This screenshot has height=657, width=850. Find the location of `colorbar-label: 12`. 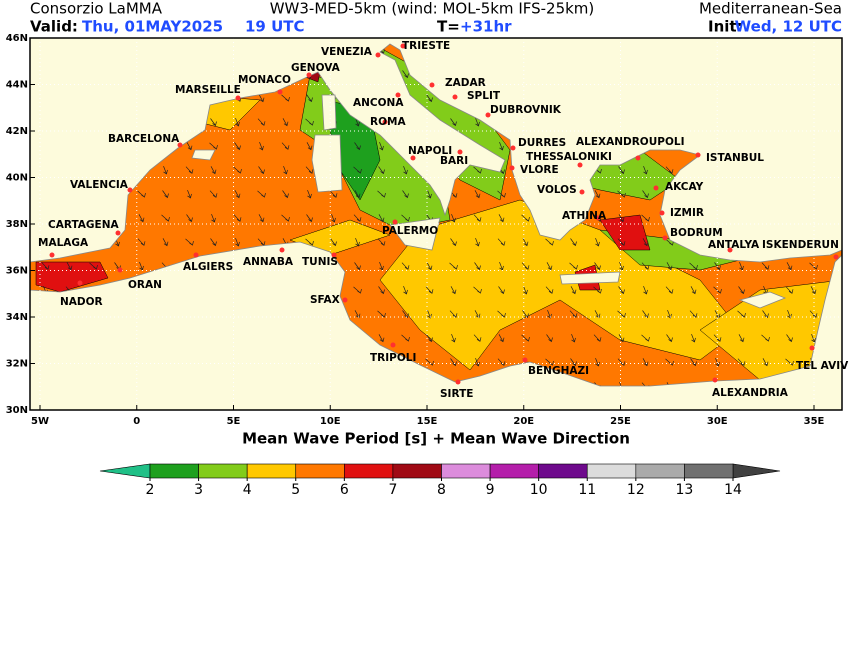

colorbar-label: 12 is located at coordinates (636, 490).